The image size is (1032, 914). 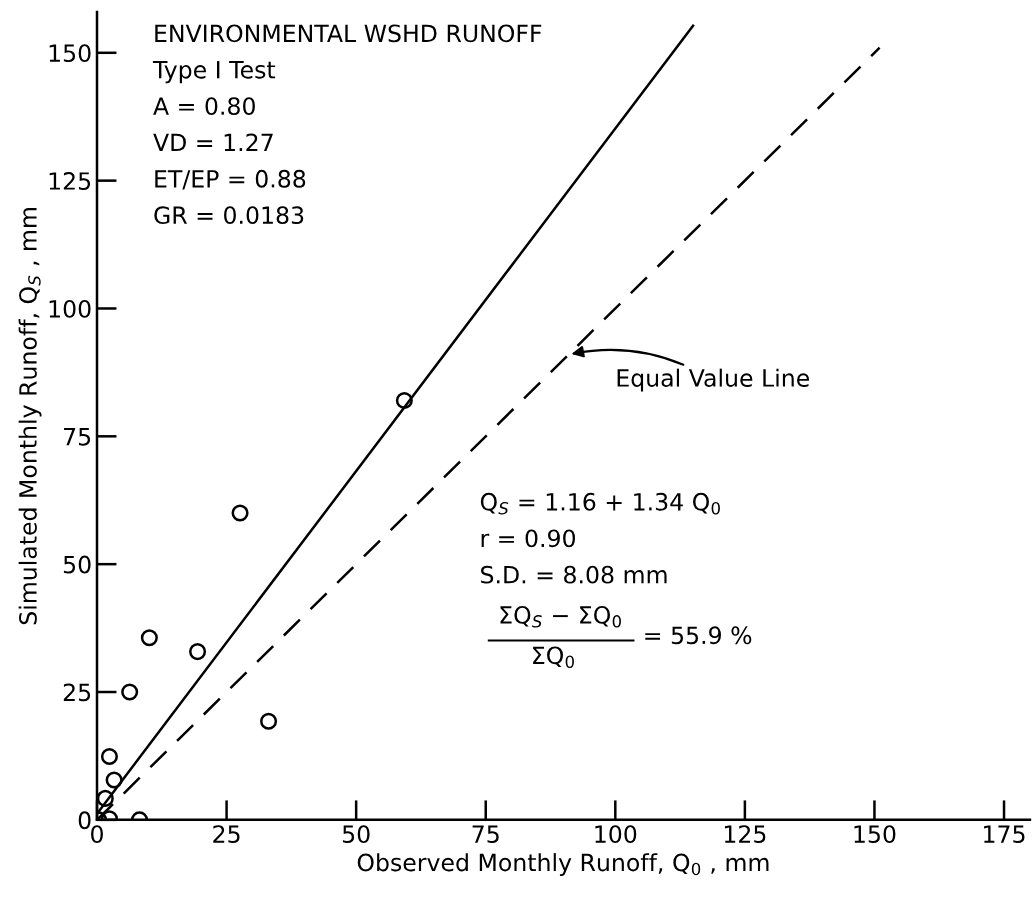 What do you see at coordinates (77, 692) in the screenshot?
I see `y-tick-label: 25` at bounding box center [77, 692].